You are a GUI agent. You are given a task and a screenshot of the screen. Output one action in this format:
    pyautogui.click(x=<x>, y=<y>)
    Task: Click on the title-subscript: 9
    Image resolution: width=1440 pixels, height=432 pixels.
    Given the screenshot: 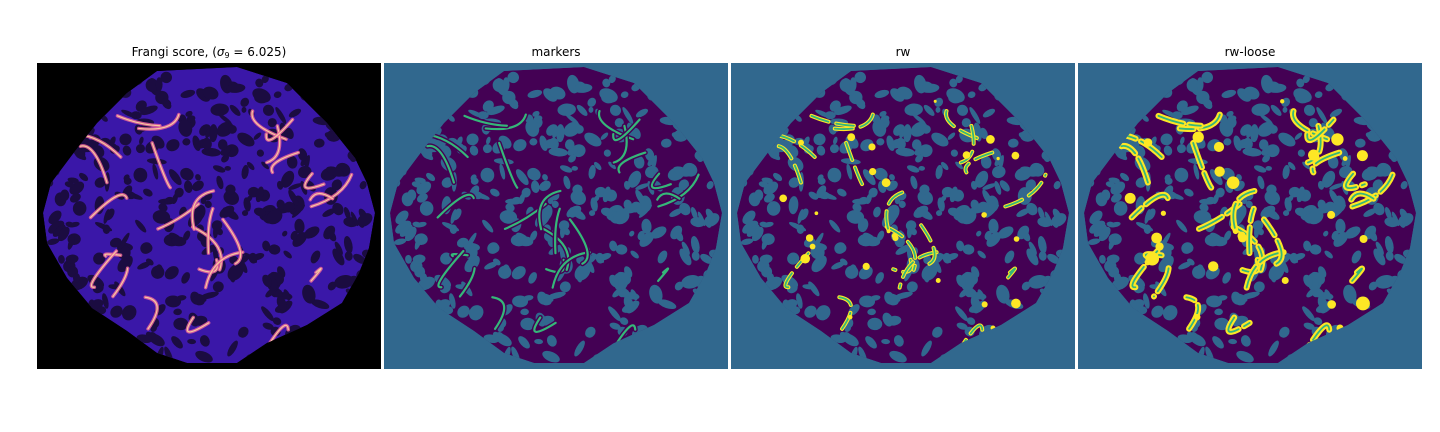 What is the action you would take?
    pyautogui.click(x=227, y=55)
    